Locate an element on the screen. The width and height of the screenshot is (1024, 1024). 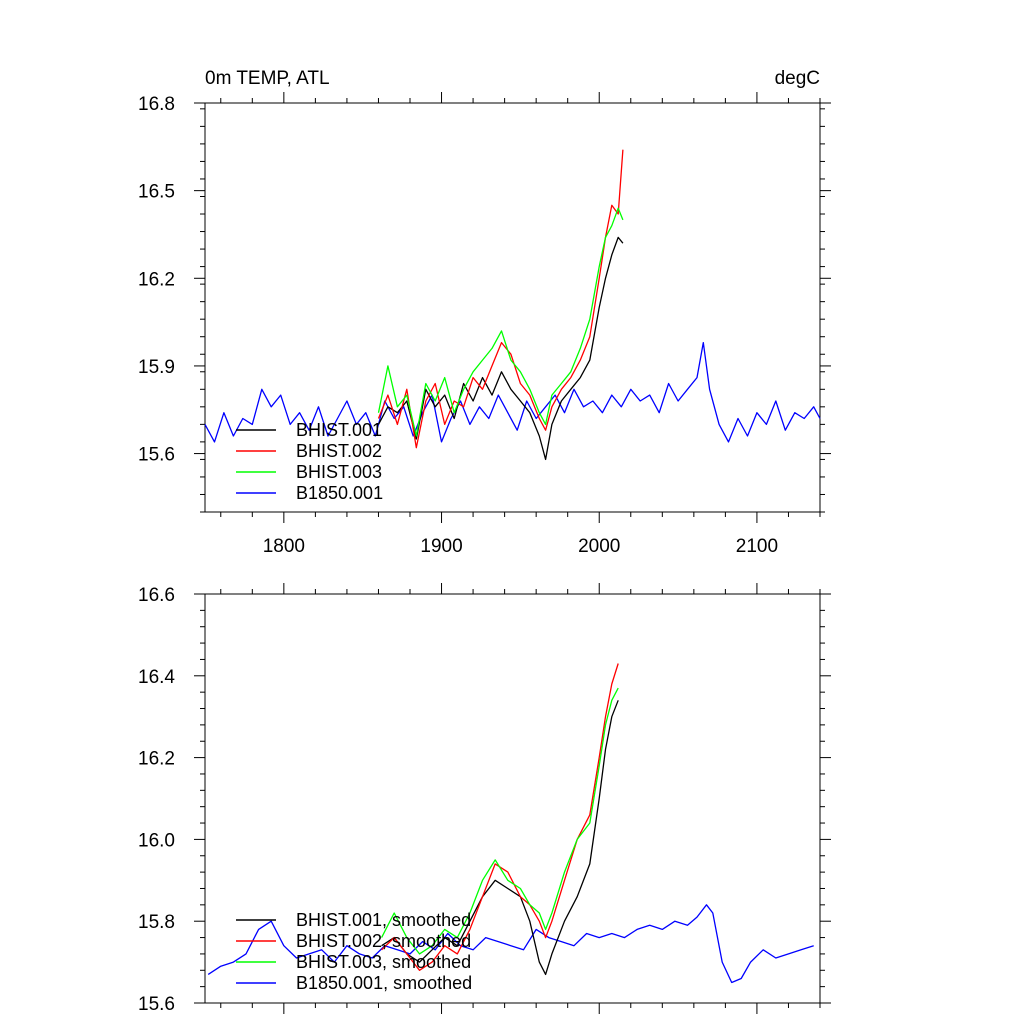
y-tick-label: 16.0 is located at coordinates (156, 840).